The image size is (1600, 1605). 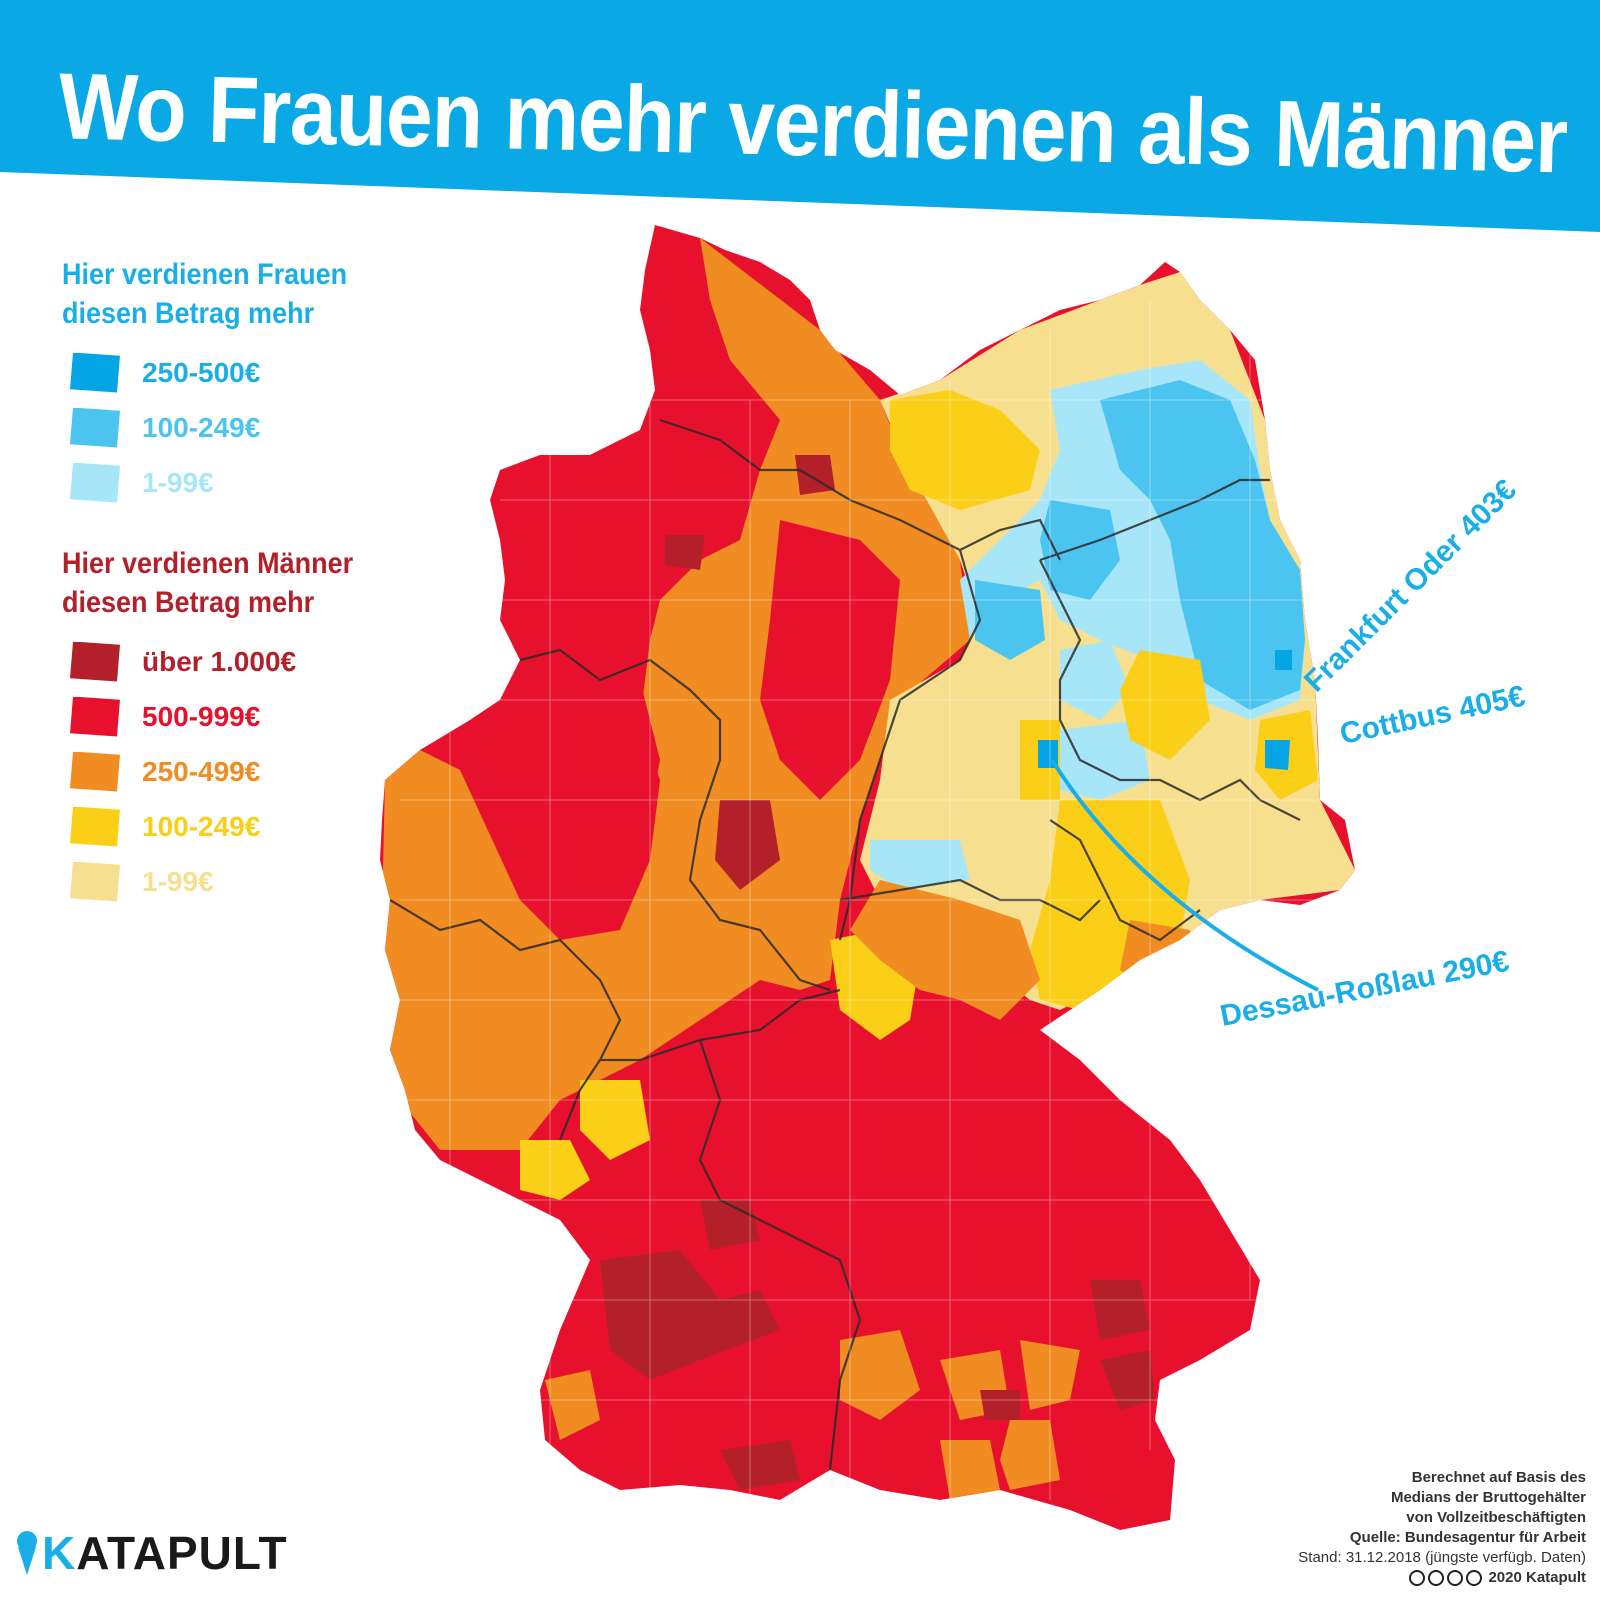 I want to click on nd-icon, so click(x=1474, y=1578).